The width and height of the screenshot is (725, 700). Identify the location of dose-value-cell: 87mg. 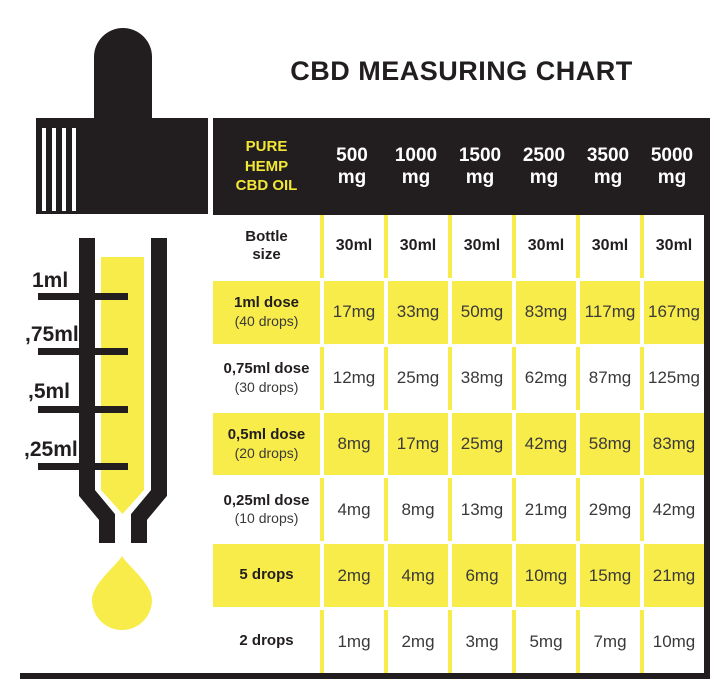
(608, 378).